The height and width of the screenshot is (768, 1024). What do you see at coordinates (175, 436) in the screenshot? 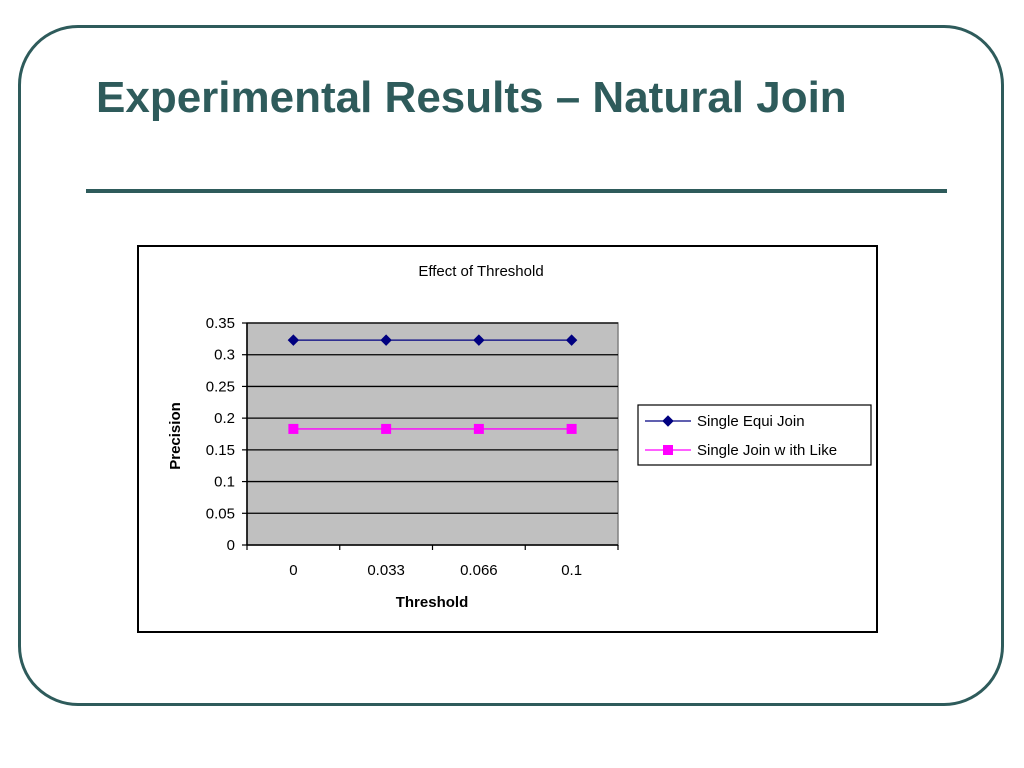
I see `y-axis-title: Precision` at bounding box center [175, 436].